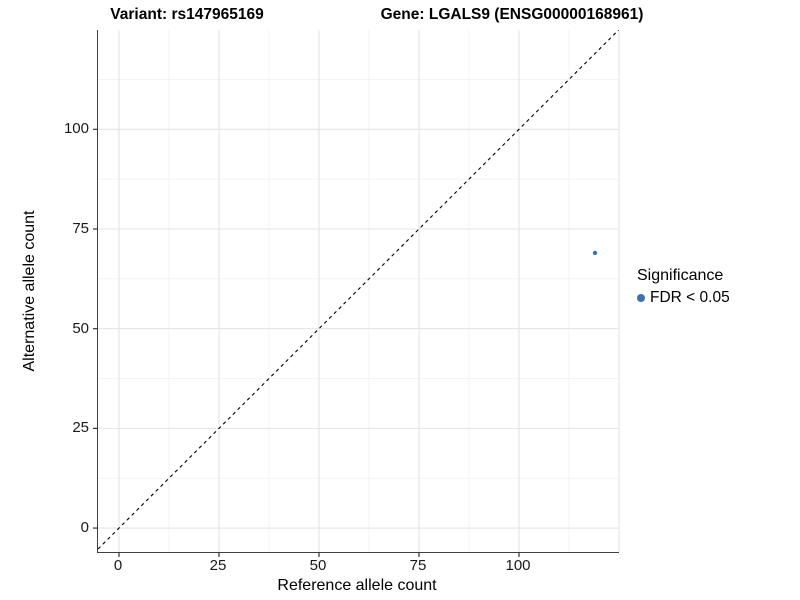 This screenshot has width=800, height=600. I want to click on x-tick-label: 25, so click(218, 565).